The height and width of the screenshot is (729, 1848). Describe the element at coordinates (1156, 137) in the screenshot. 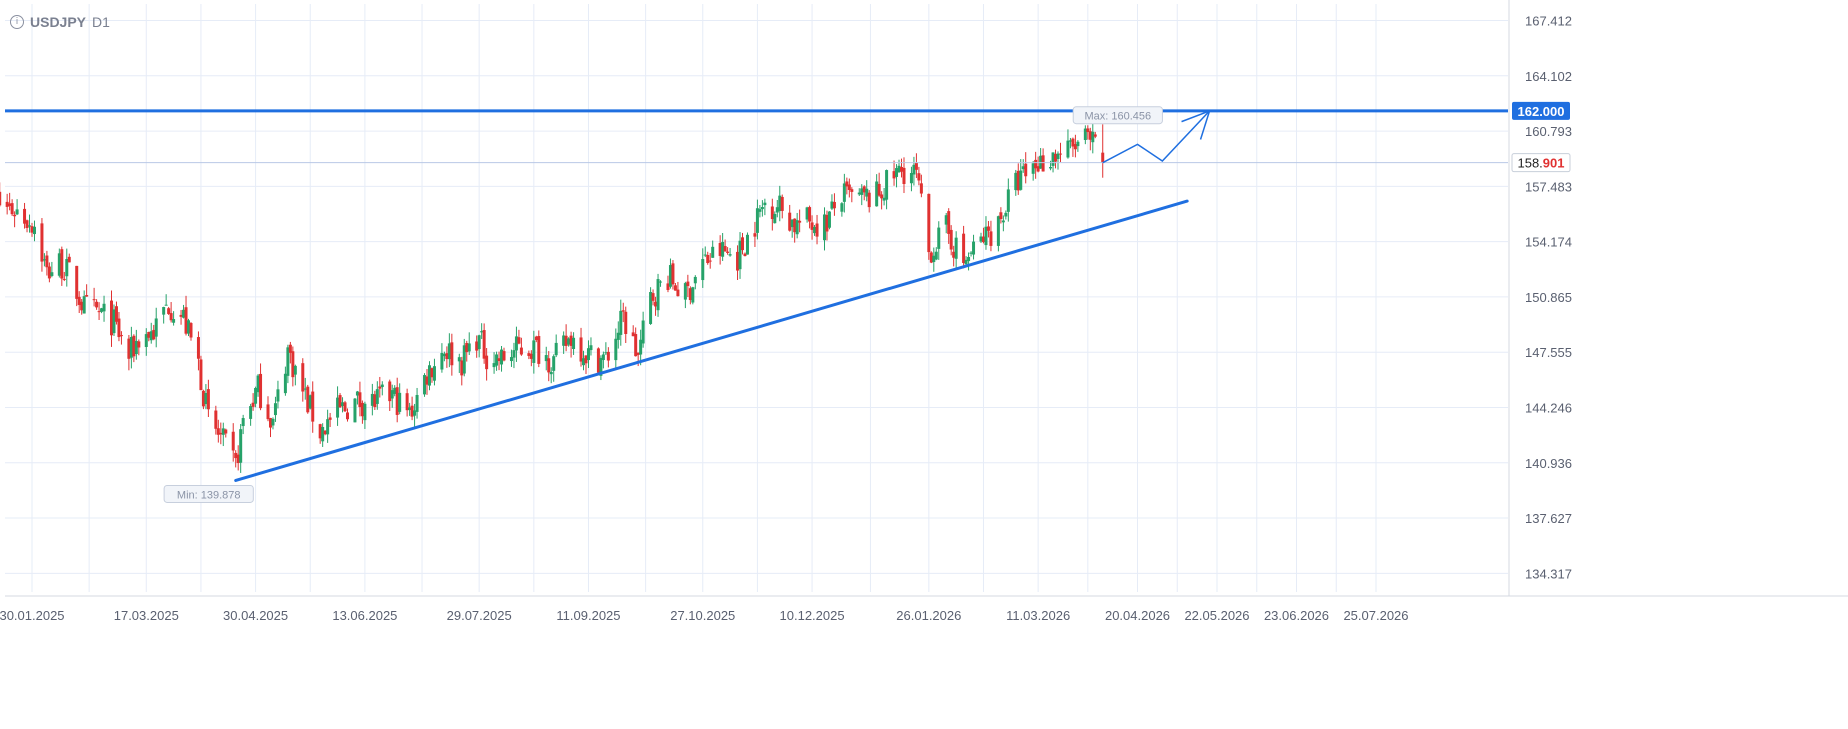

I see `projection-path` at that location.